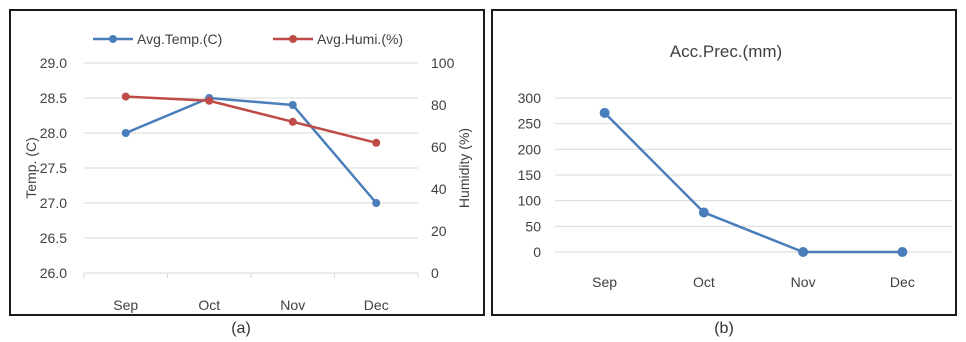 This screenshot has height=342, width=966. I want to click on series-line-temp, so click(251, 150).